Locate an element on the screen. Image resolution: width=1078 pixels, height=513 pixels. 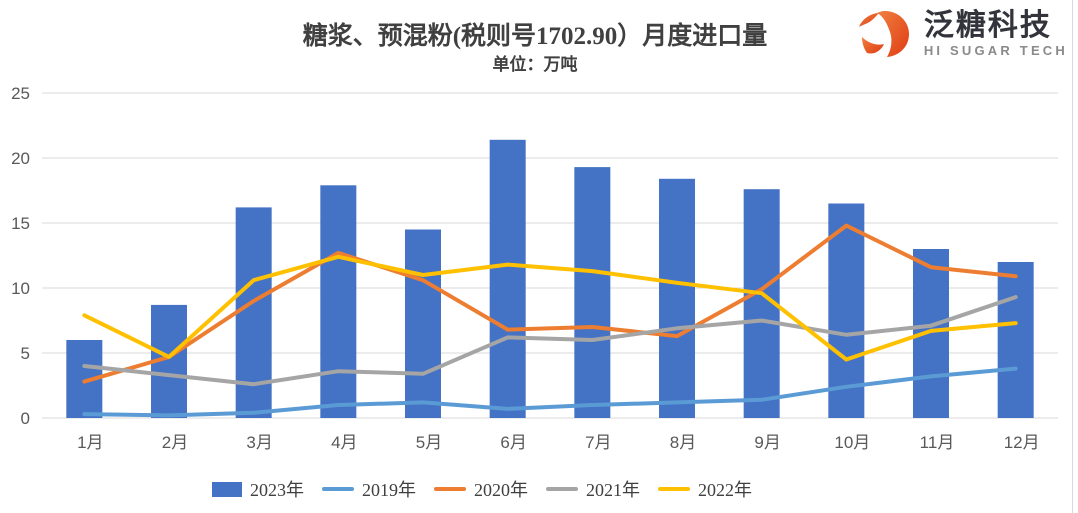
bar-2023年-6月 is located at coordinates (507, 279).